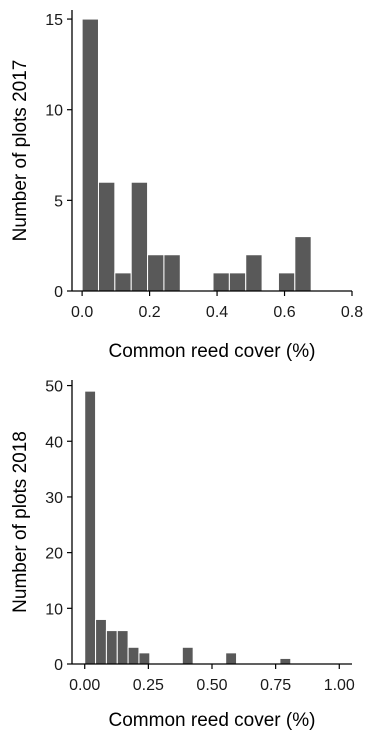  Describe the element at coordinates (20, 151) in the screenshot. I see `y-axis-title-2017: Number of plots 2017` at that location.